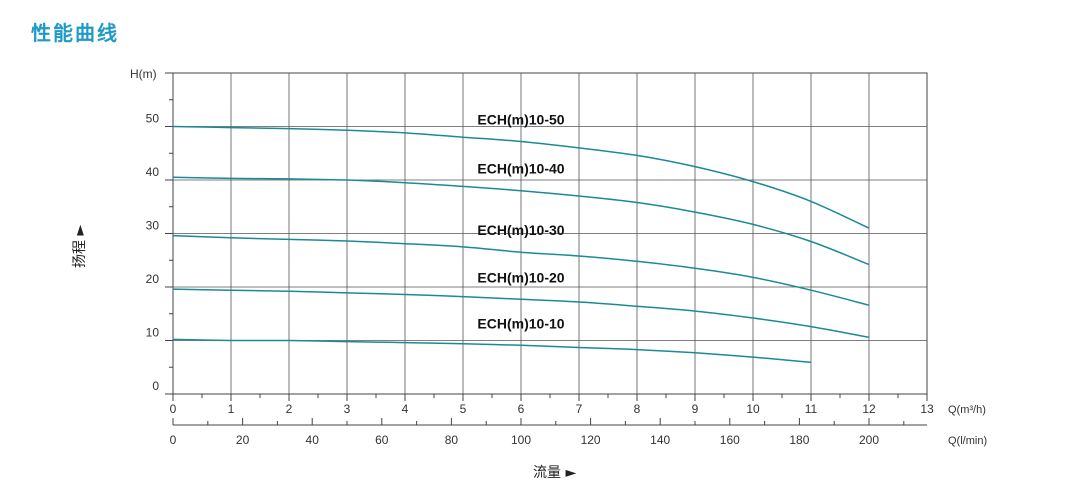 Image resolution: width=1089 pixels, height=484 pixels. Describe the element at coordinates (869, 409) in the screenshot. I see `x-tick-label: 12` at that location.